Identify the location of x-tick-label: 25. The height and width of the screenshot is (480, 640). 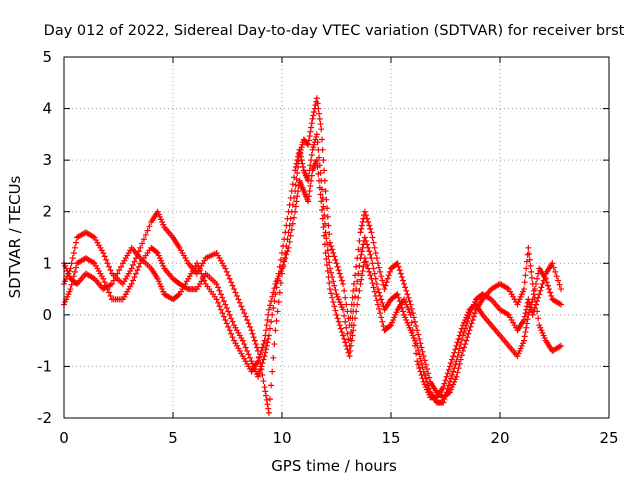
(608, 438).